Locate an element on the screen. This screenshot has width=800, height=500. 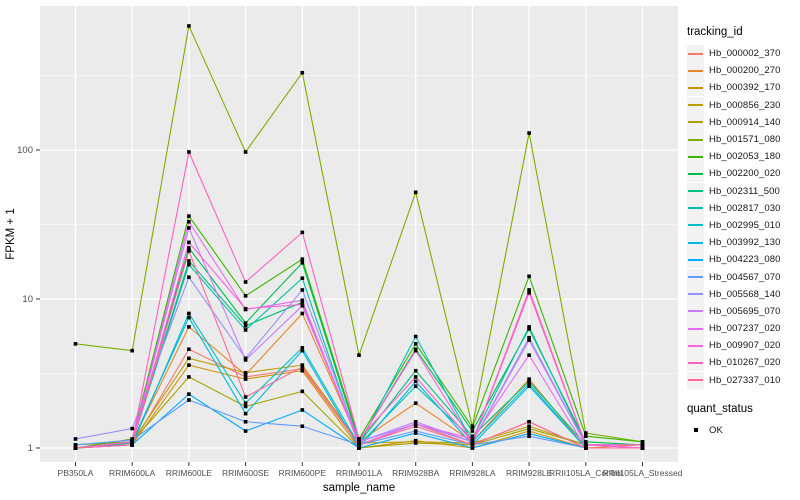
legend-title-quant-status: quant_status is located at coordinates (720, 408).